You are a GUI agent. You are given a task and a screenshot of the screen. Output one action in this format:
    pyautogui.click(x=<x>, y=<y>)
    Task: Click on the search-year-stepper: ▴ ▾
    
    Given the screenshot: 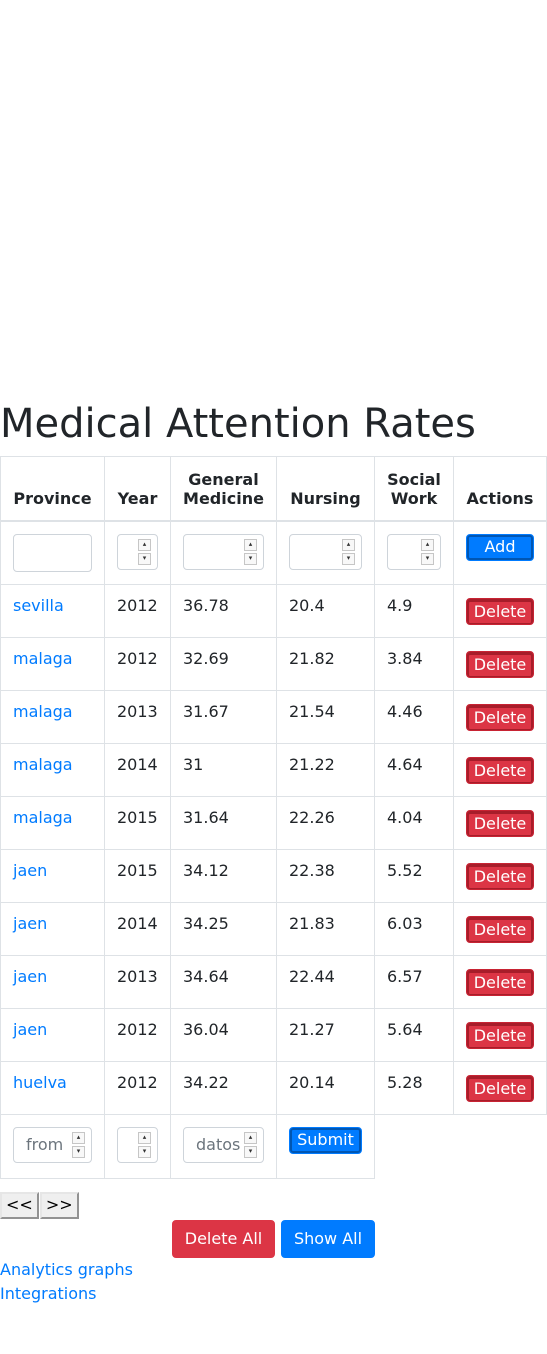 What is the action you would take?
    pyautogui.click(x=144, y=1145)
    